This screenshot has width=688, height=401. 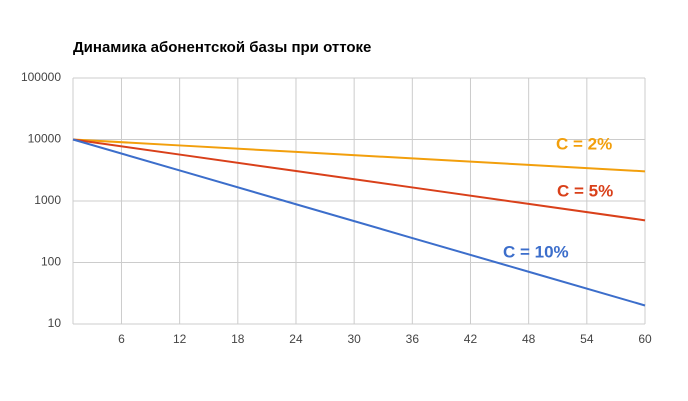 I want to click on y-tick-label: 1000, so click(x=47, y=200).